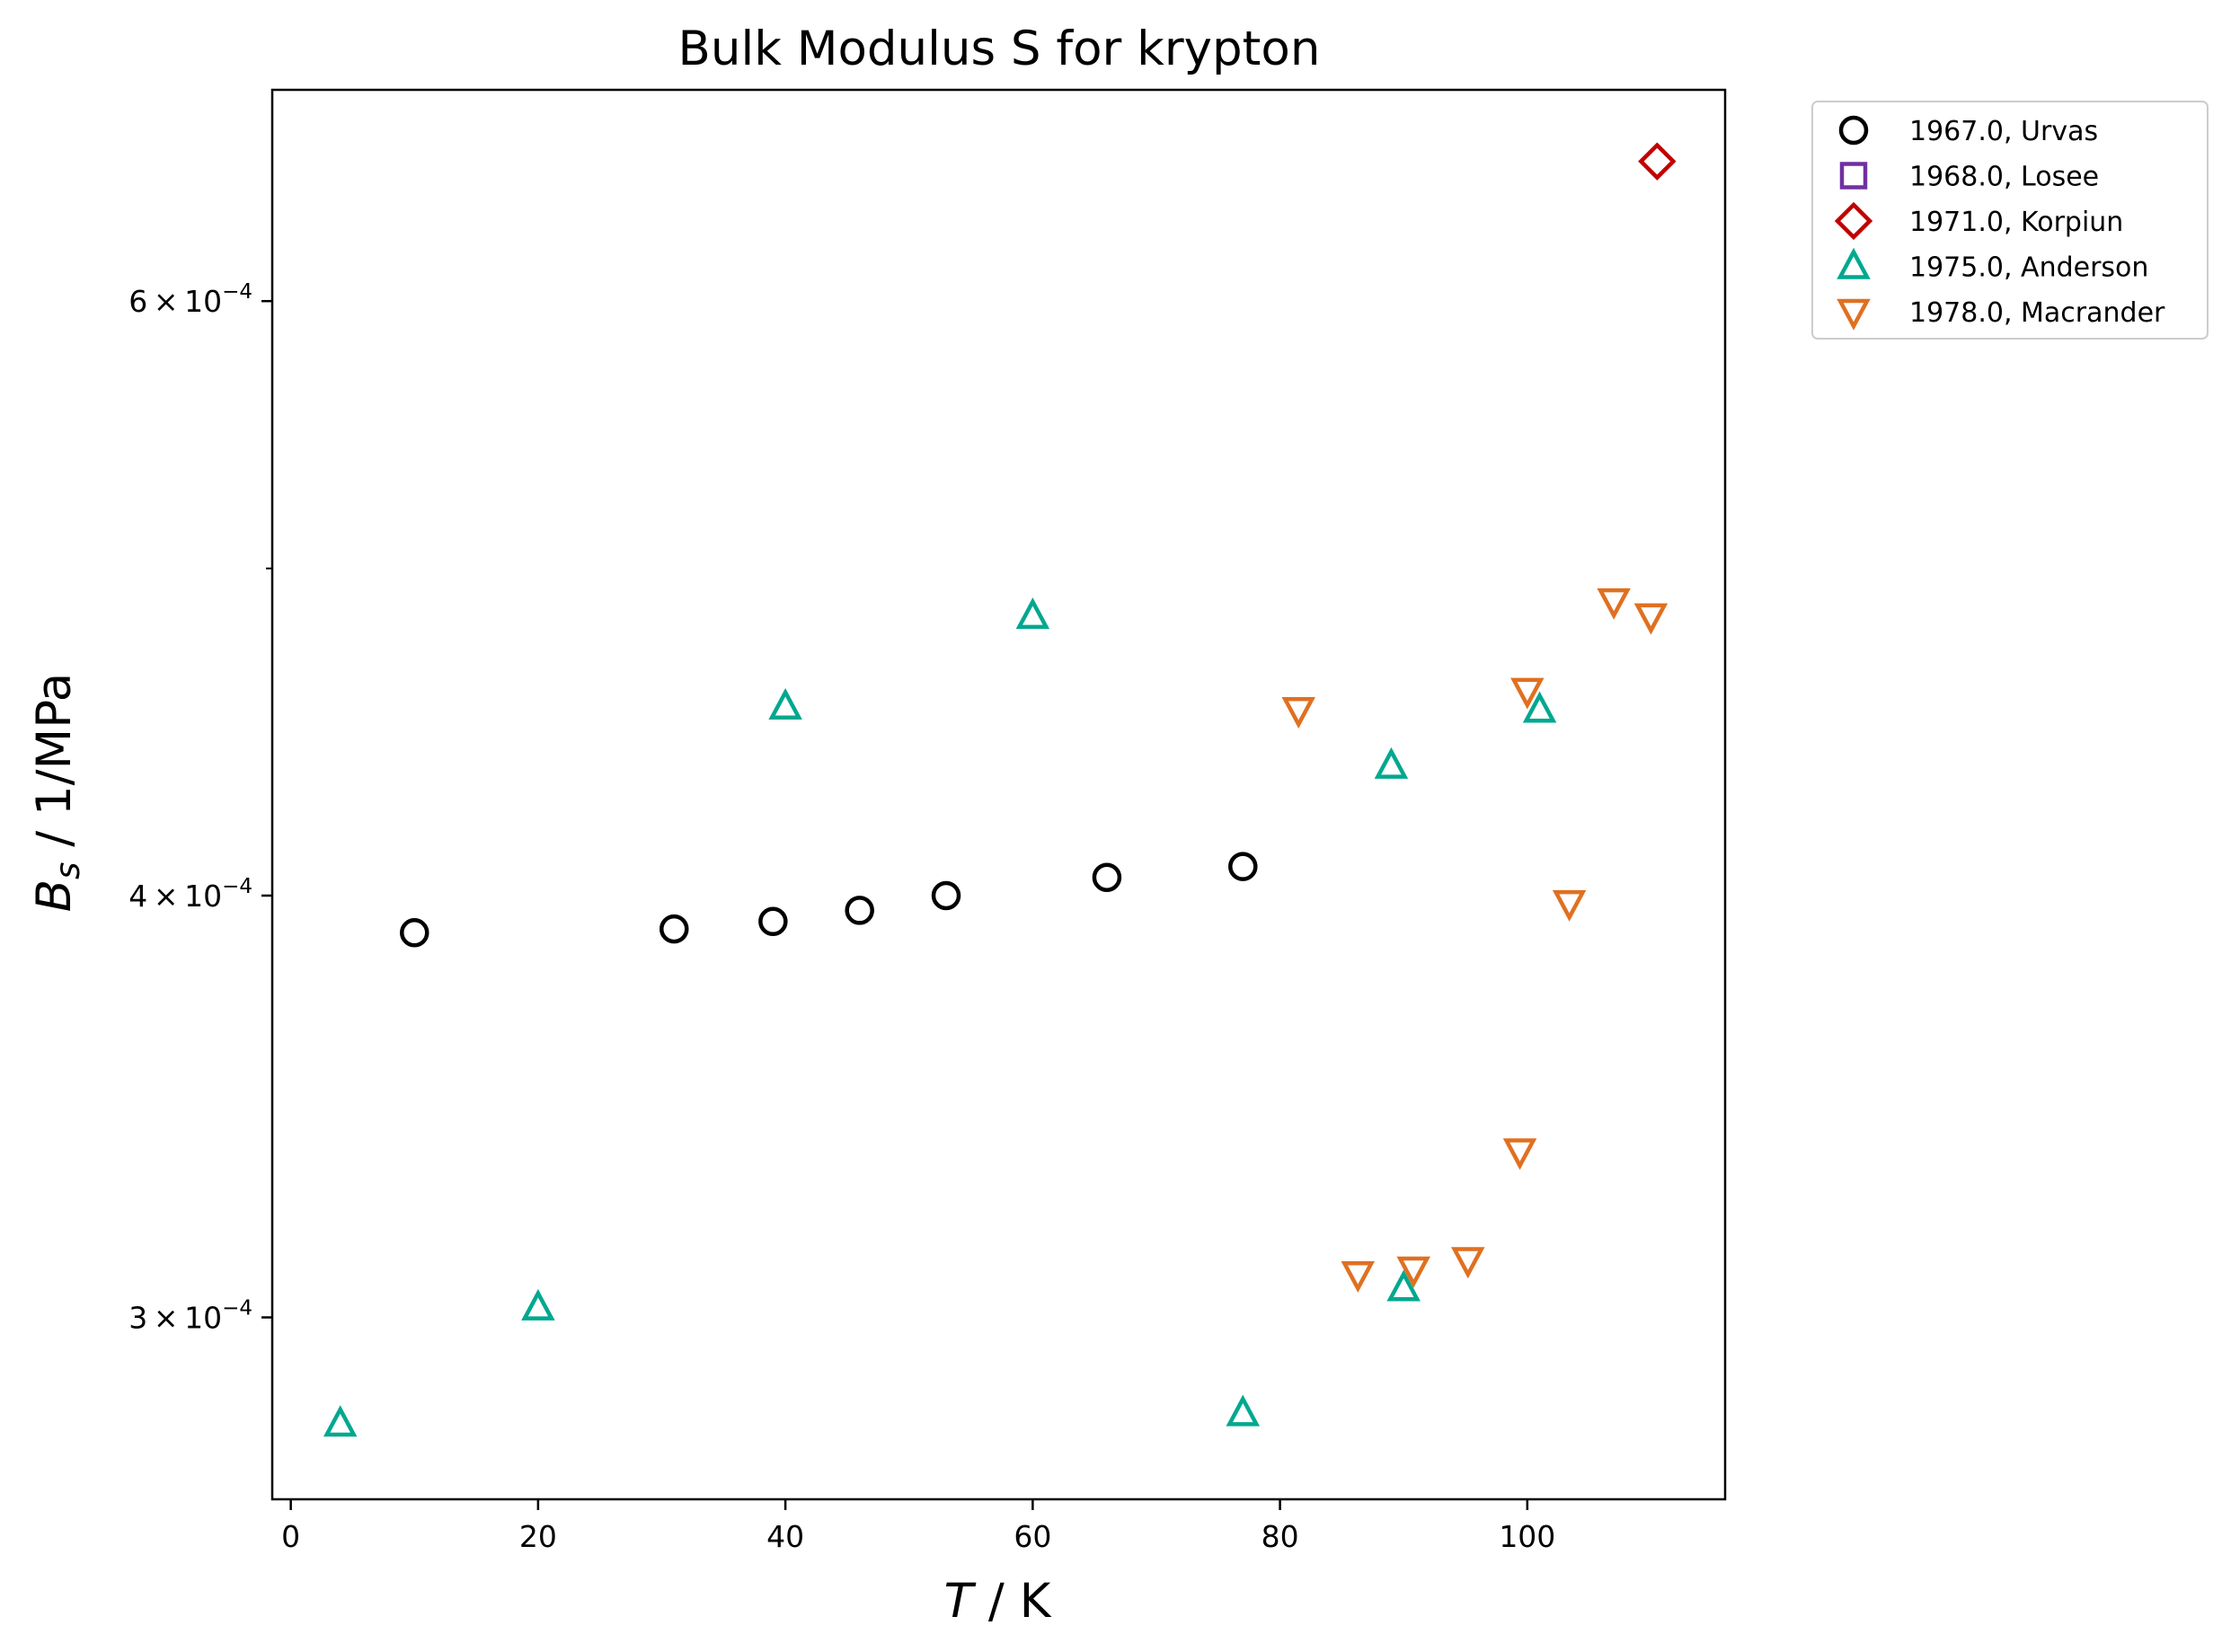 The width and height of the screenshot is (2222, 1652). I want to click on legend-label: 1968.0, Losee, so click(2004, 177).